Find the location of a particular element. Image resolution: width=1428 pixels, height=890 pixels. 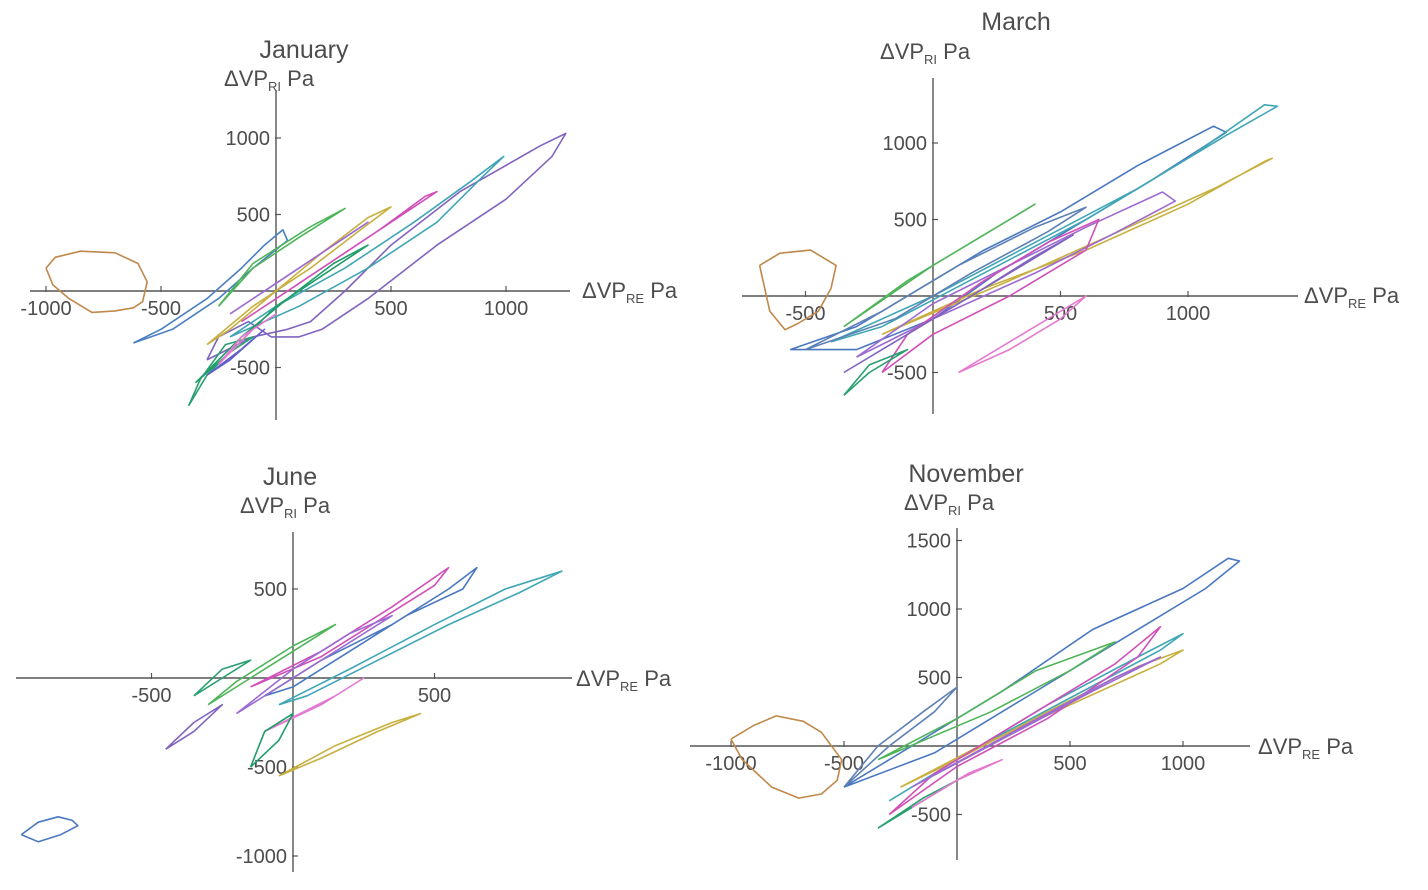

axis-ticks: -500 500 1000 -500 500 1000 is located at coordinates (1020, 246).